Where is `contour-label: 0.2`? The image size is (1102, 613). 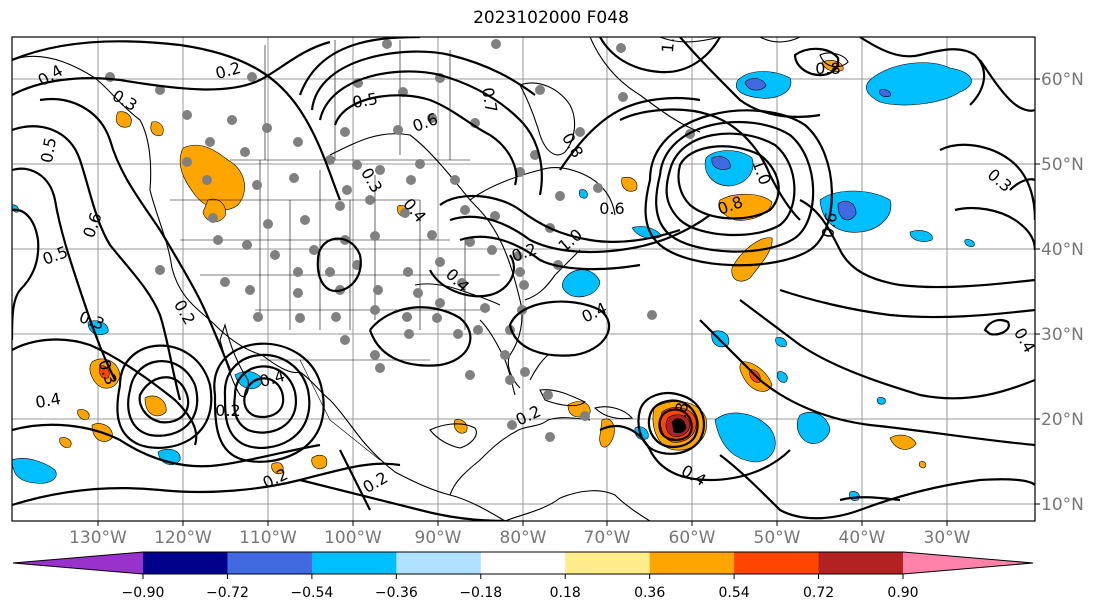 contour-label: 0.2 is located at coordinates (227, 410).